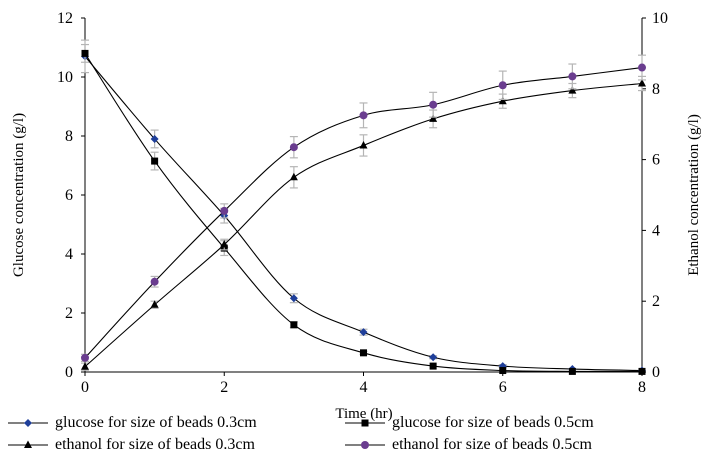  I want to click on x-tick-label: 8, so click(642, 387).